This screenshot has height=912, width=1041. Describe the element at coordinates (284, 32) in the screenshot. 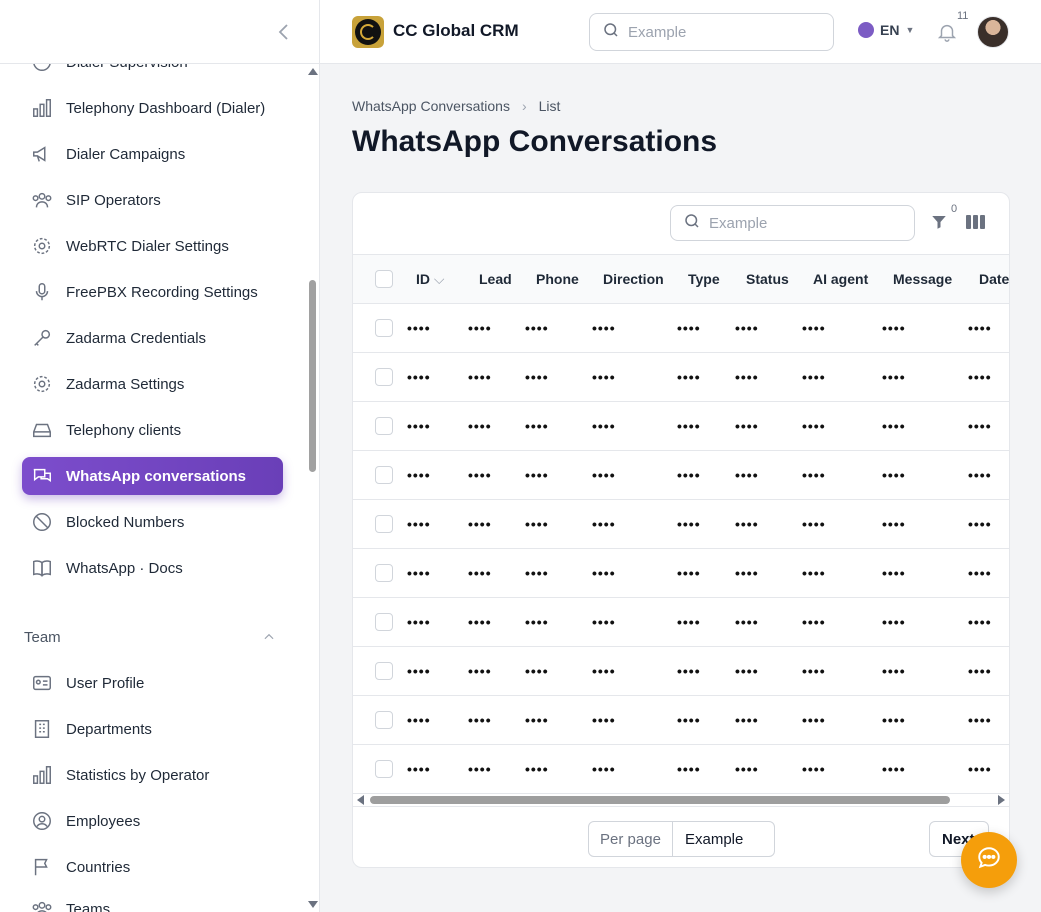

I see `chevron-left-icon` at that location.